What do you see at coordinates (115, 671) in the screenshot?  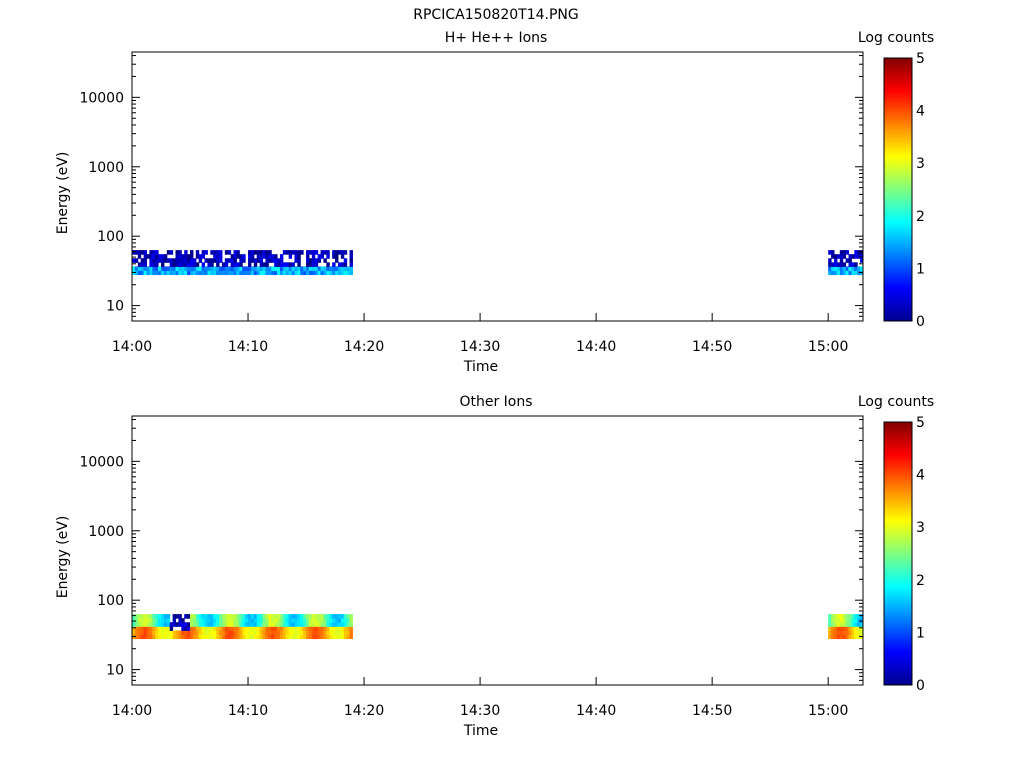 I see `y-tick-label: 10` at bounding box center [115, 671].